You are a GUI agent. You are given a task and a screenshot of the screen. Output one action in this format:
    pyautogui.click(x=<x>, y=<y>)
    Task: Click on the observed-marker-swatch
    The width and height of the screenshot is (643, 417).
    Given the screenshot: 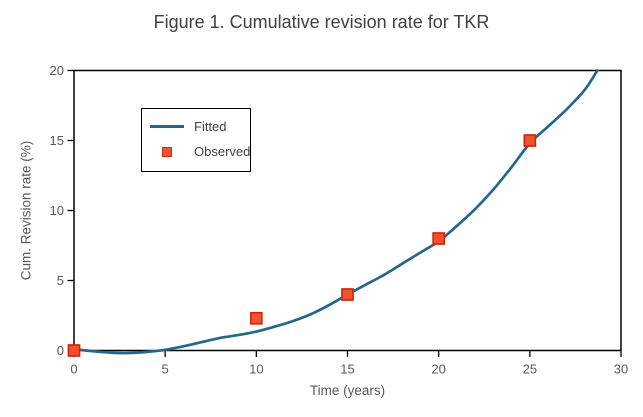 What is the action you would take?
    pyautogui.click(x=167, y=151)
    